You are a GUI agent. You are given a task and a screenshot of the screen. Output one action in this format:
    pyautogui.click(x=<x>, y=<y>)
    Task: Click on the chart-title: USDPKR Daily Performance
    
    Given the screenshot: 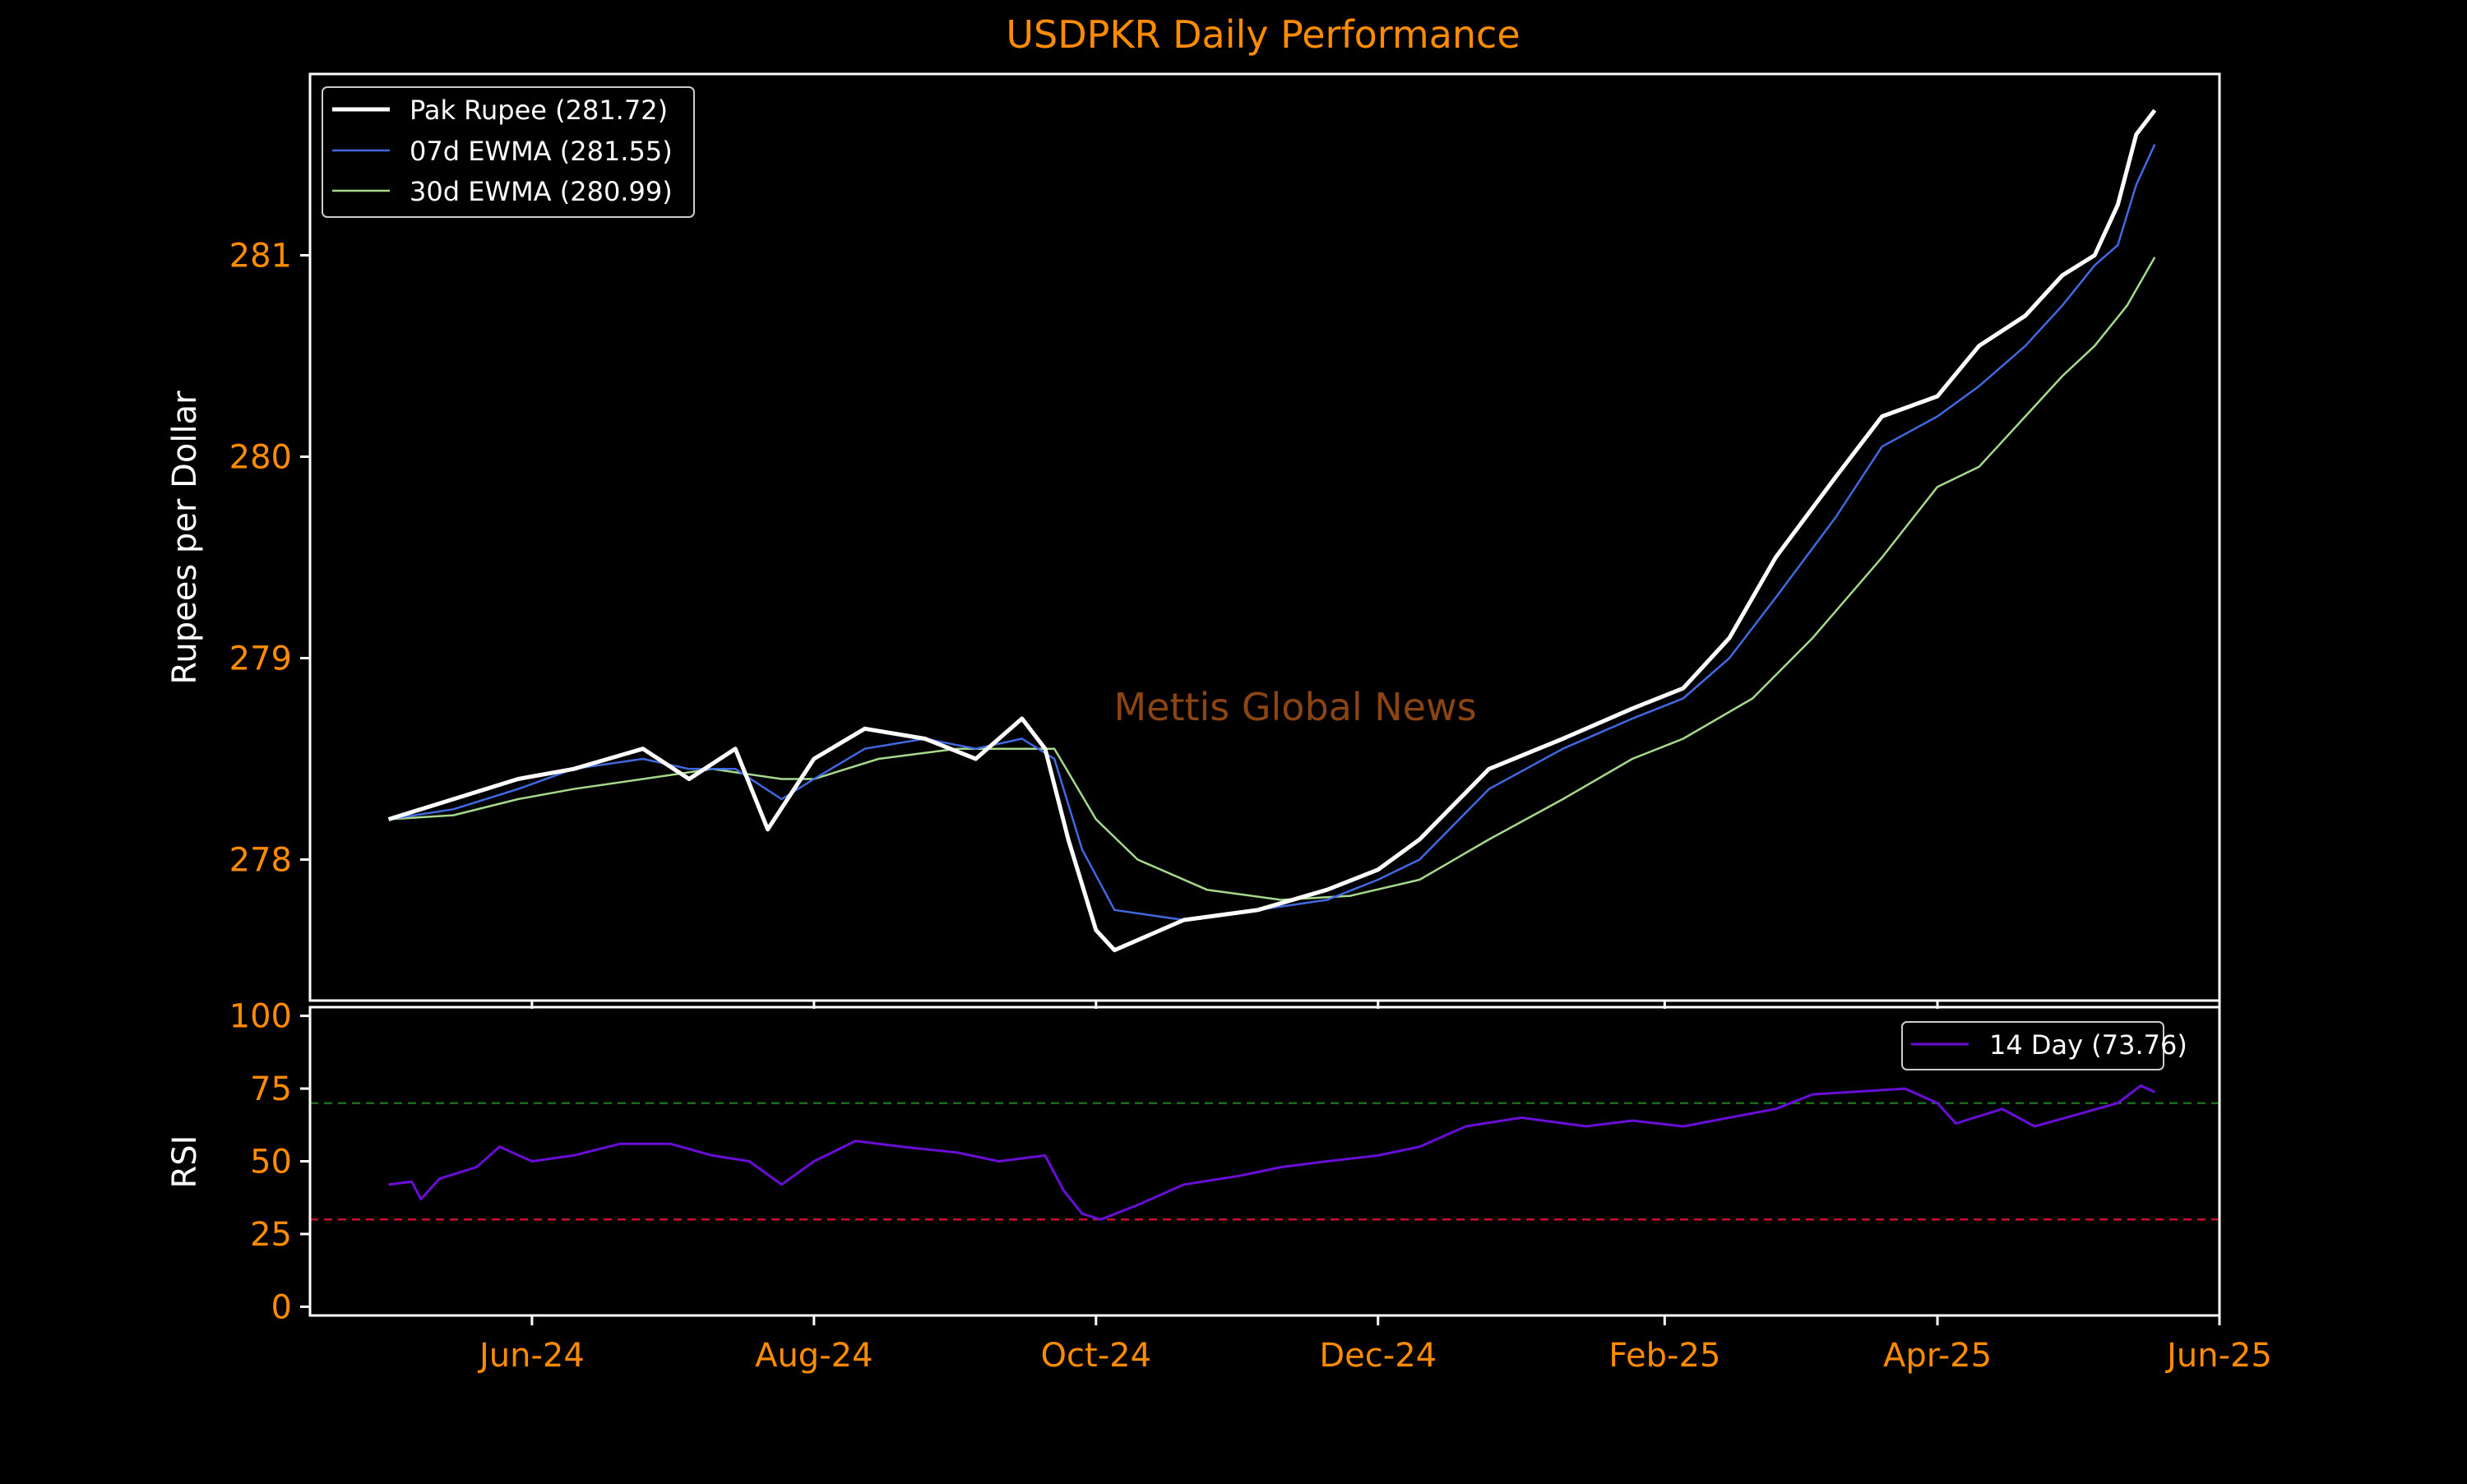 What is the action you would take?
    pyautogui.click(x=1263, y=35)
    